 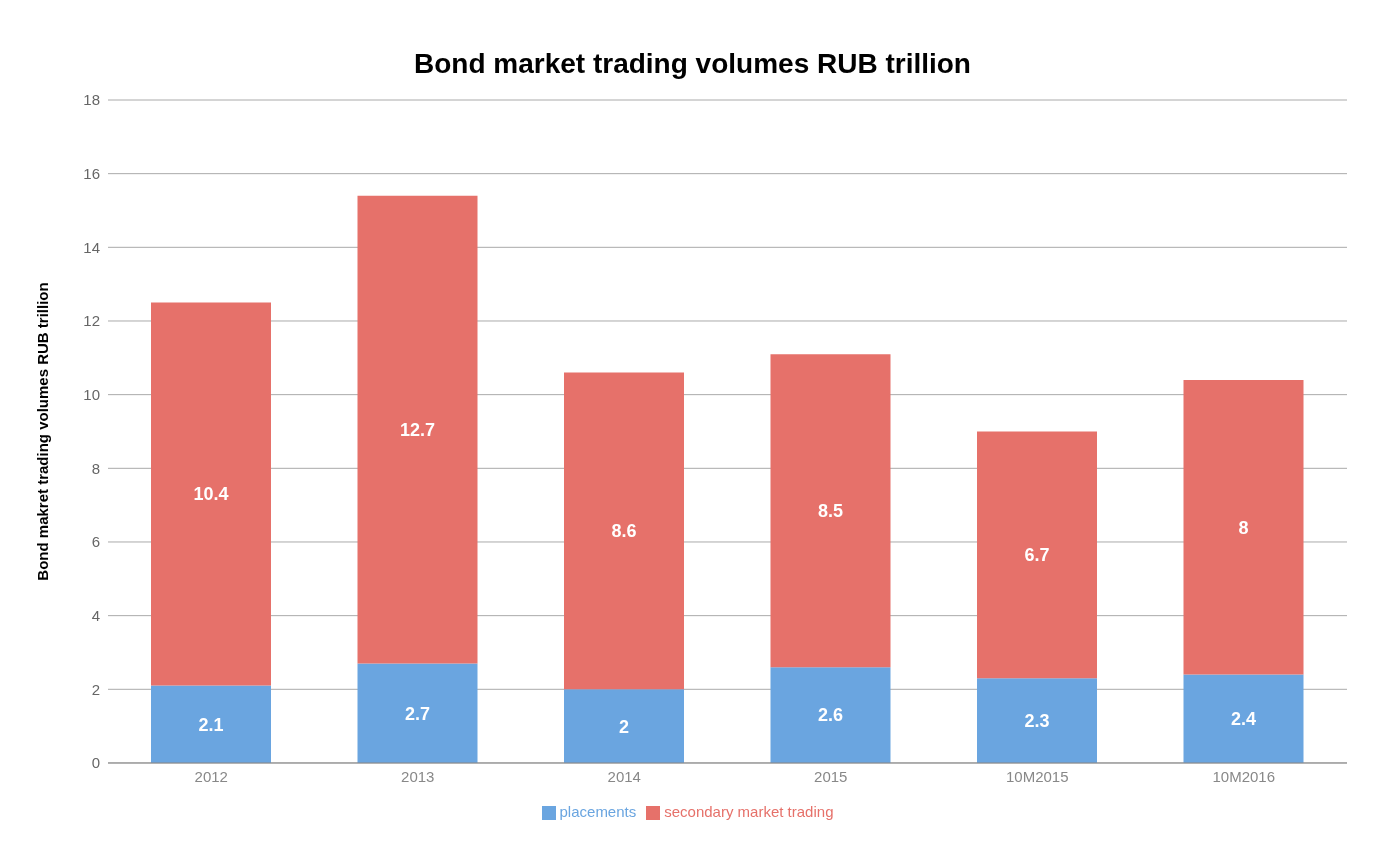 What do you see at coordinates (749, 811) in the screenshot?
I see `legend-label: secondary market trading` at bounding box center [749, 811].